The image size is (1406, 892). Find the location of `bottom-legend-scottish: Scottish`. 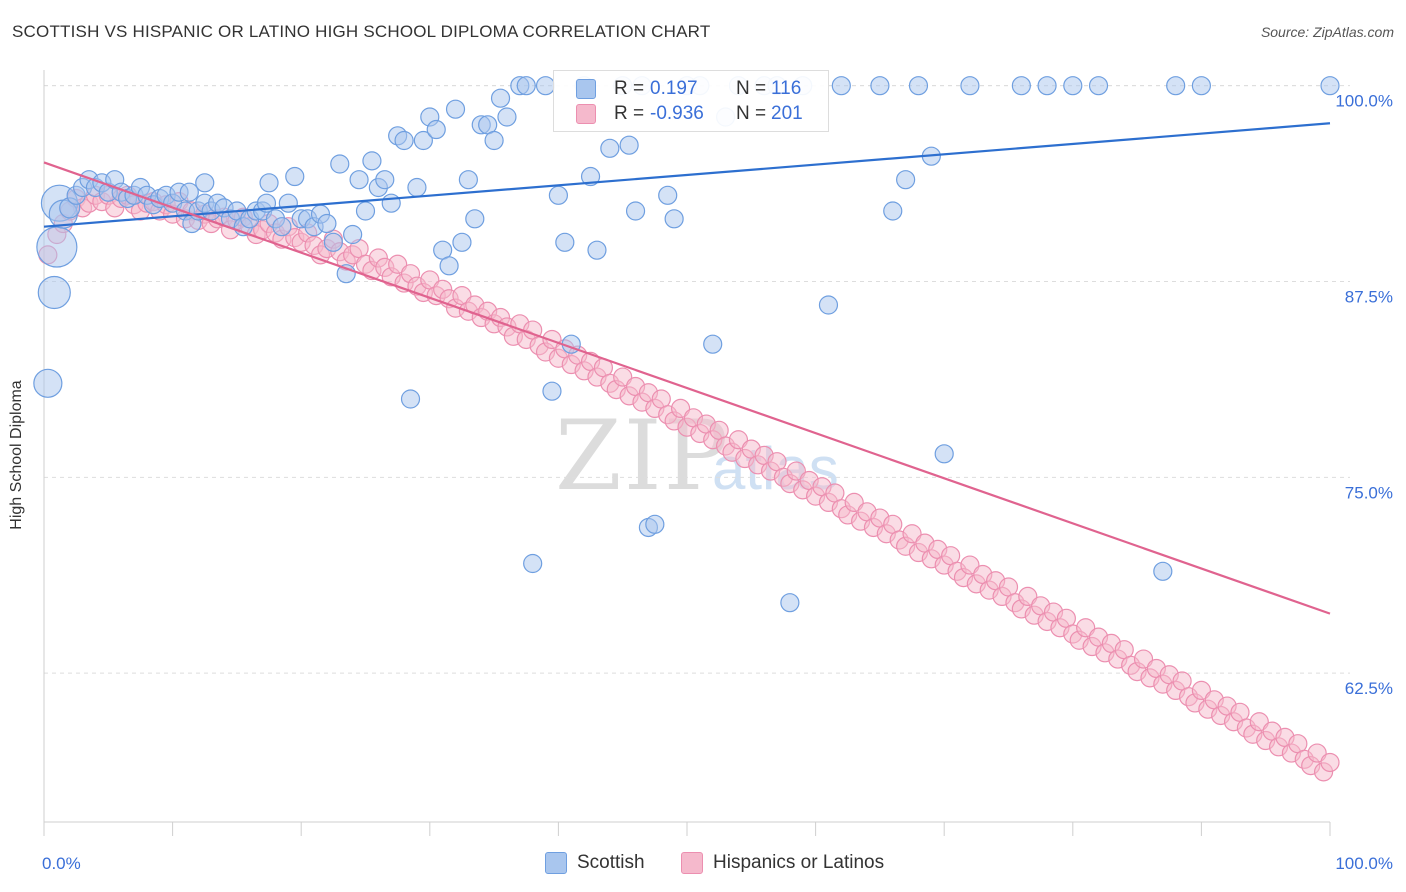

bottom-legend-scottish: Scottish is located at coordinates (595, 863).